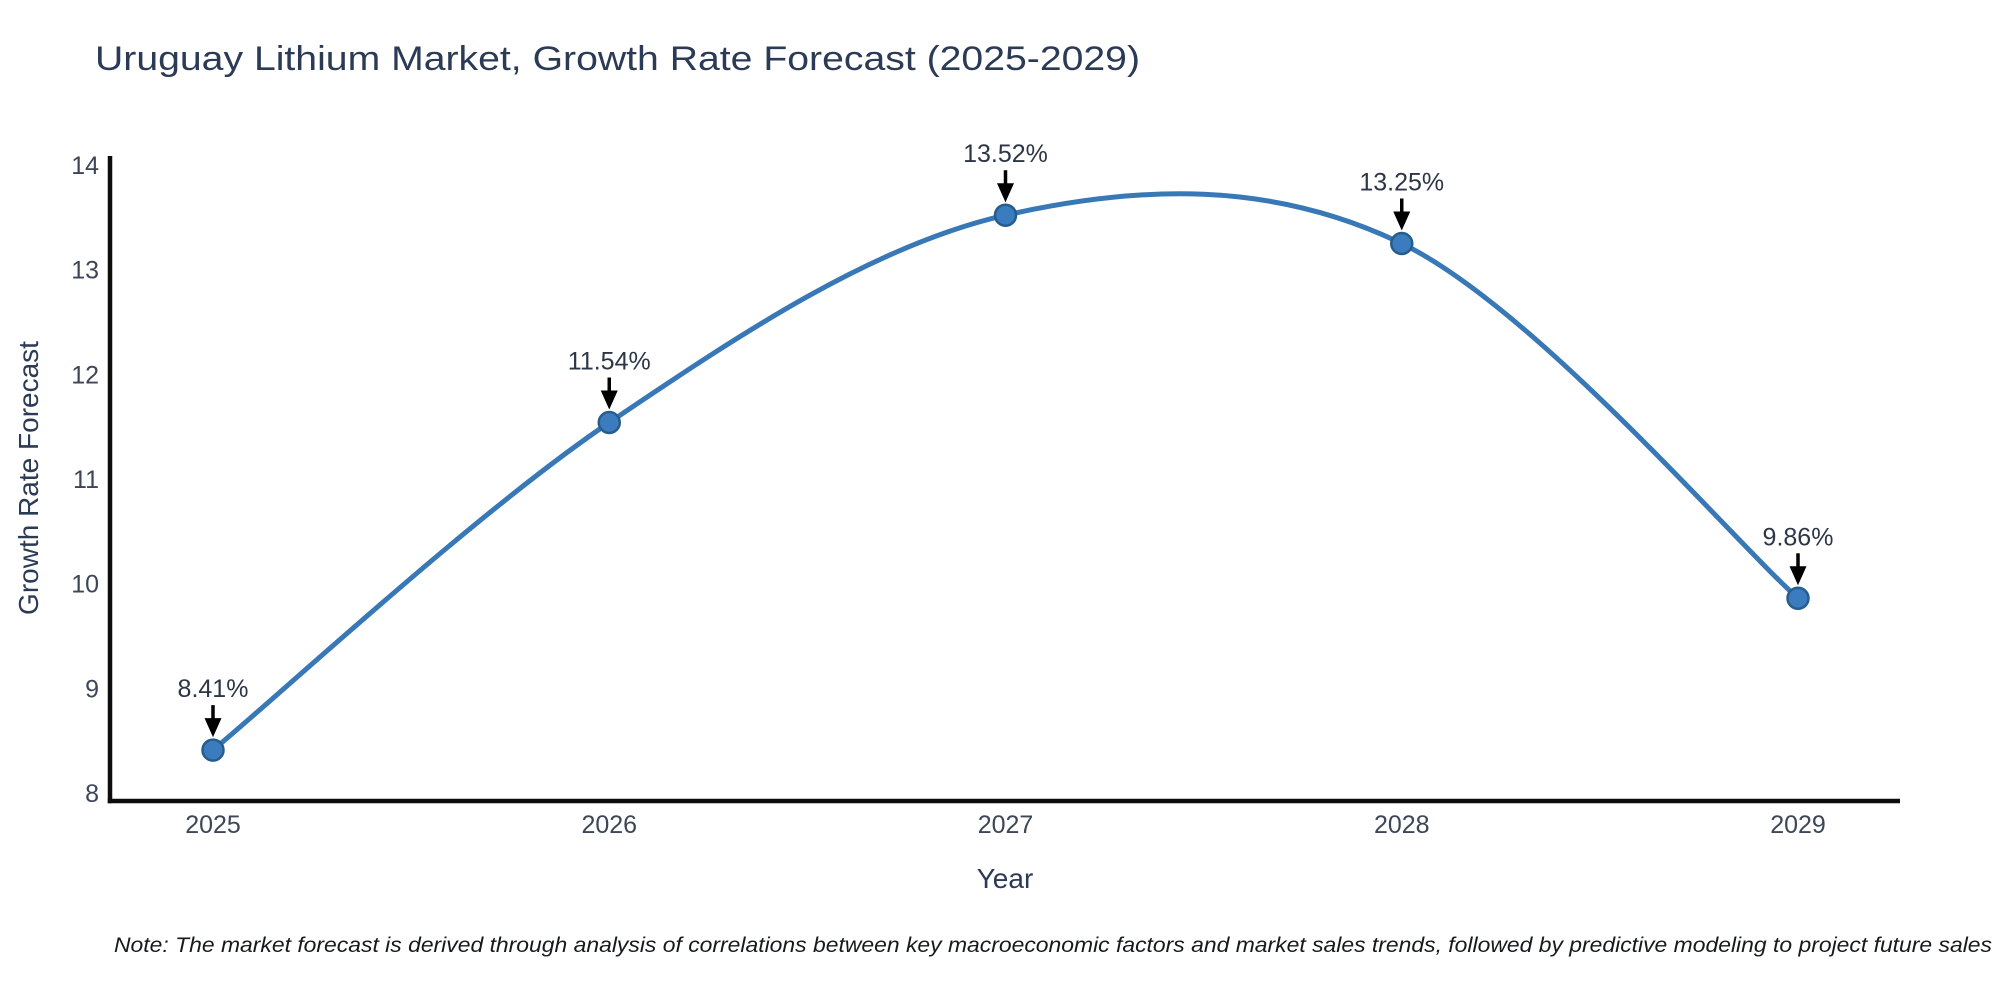 The width and height of the screenshot is (2000, 1000). I want to click on y-tick-label: 11, so click(86, 480).